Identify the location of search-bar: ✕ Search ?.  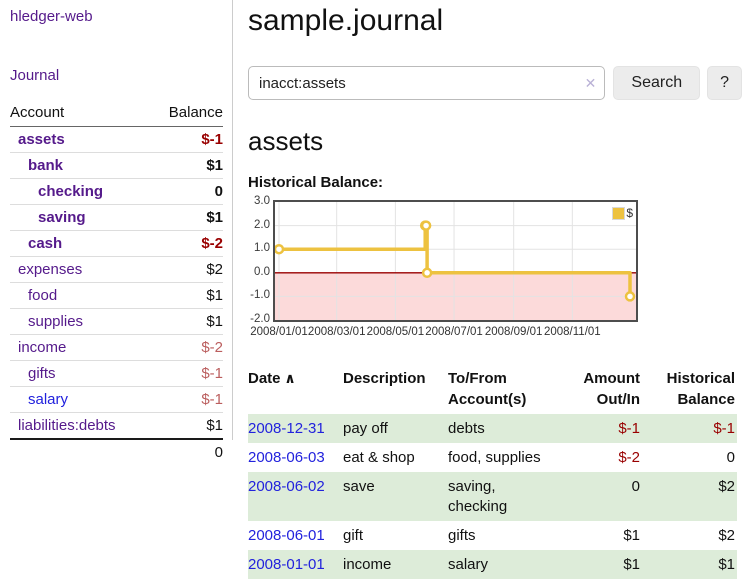
(495, 83).